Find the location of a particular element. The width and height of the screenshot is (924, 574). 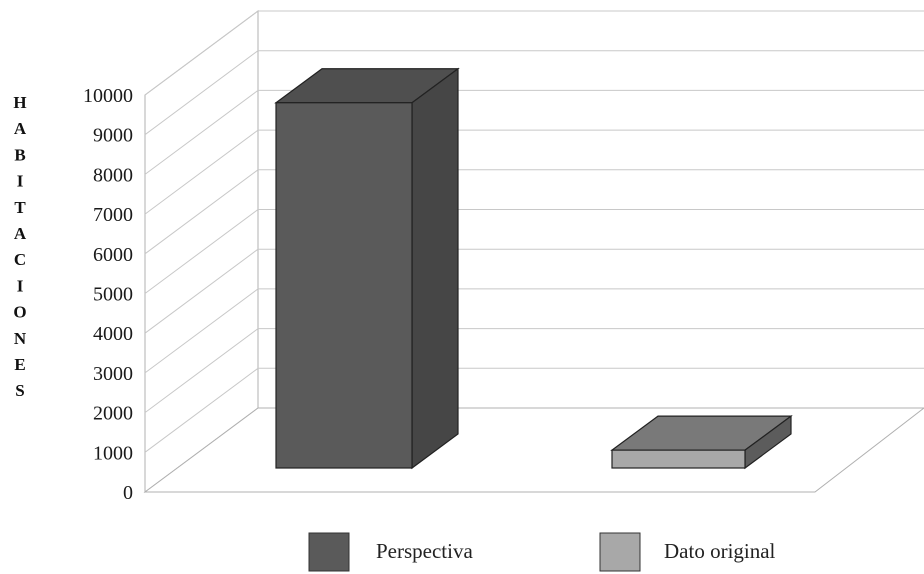

floor is located at coordinates (533, 450).